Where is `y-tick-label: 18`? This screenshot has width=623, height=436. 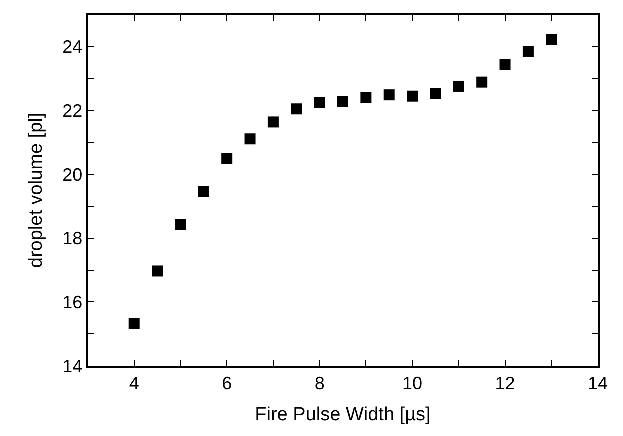
y-tick-label: 18 is located at coordinates (72, 238).